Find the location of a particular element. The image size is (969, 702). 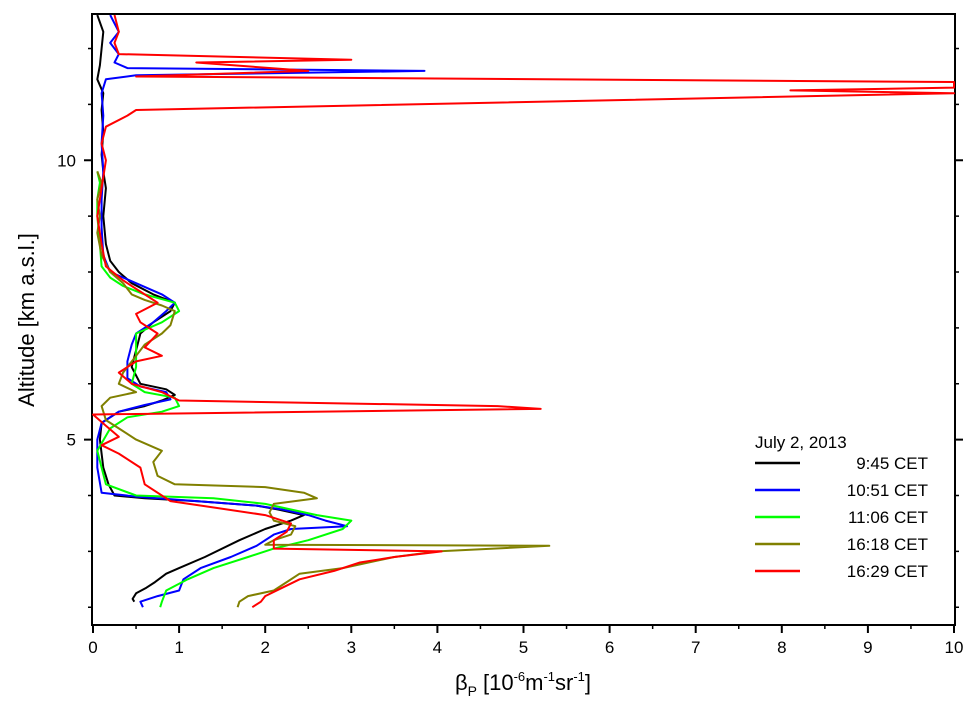

legend-label: 10:51 CET is located at coordinates (887, 490).